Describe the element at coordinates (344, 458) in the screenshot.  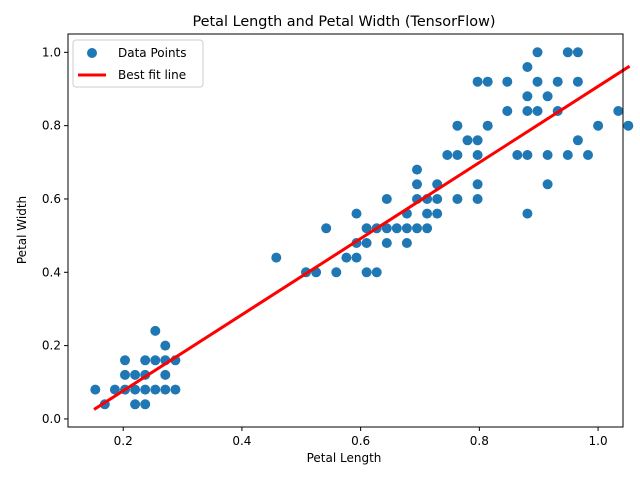
I see `x-axis-label: Petal Length` at that location.